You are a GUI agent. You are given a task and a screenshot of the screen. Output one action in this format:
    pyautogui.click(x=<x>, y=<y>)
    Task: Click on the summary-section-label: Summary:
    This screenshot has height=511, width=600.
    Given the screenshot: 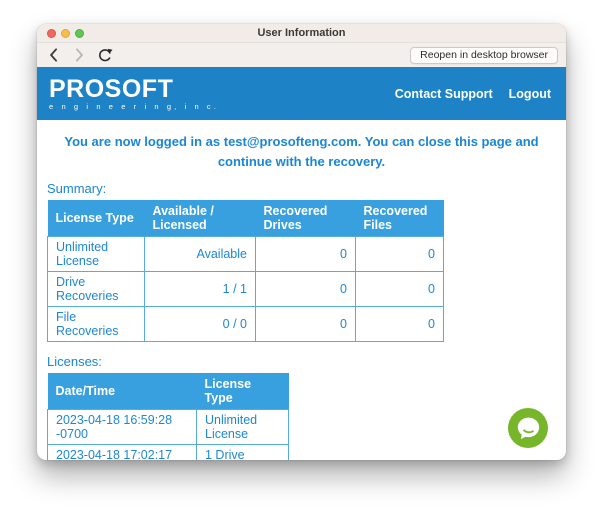 What is the action you would take?
    pyautogui.click(x=77, y=188)
    